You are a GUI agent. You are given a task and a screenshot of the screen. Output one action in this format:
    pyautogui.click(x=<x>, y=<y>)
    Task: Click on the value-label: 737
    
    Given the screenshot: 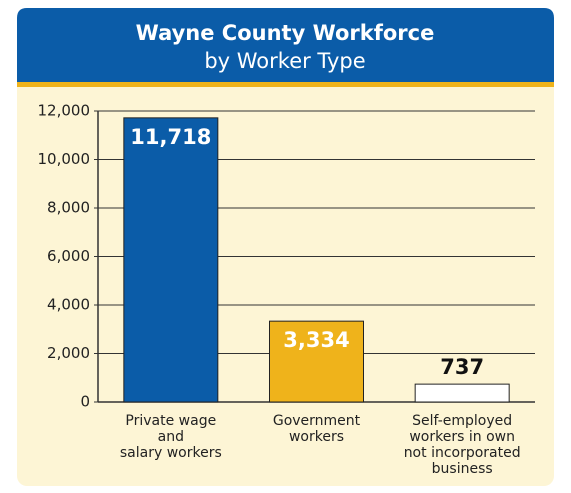 What is the action you would take?
    pyautogui.click(x=462, y=367)
    